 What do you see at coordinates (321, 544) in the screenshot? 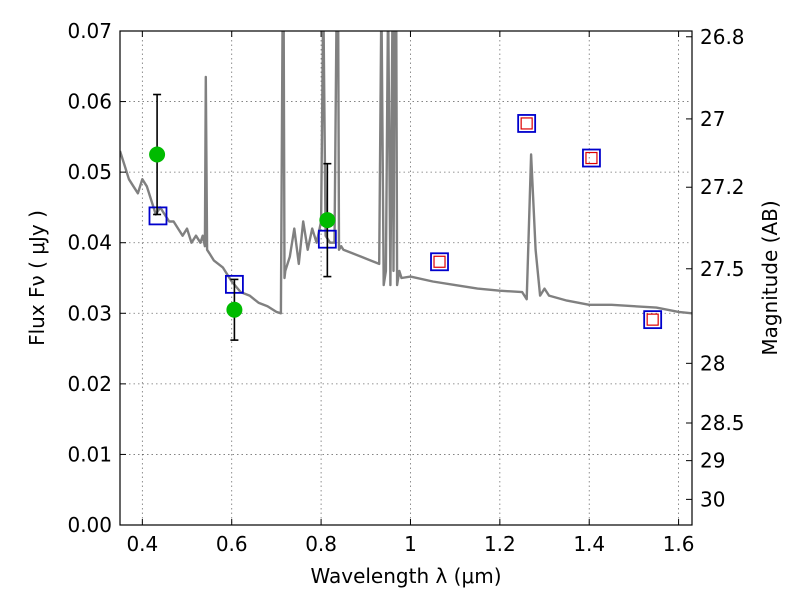
I see `x-tick-label: 0.8` at bounding box center [321, 544].